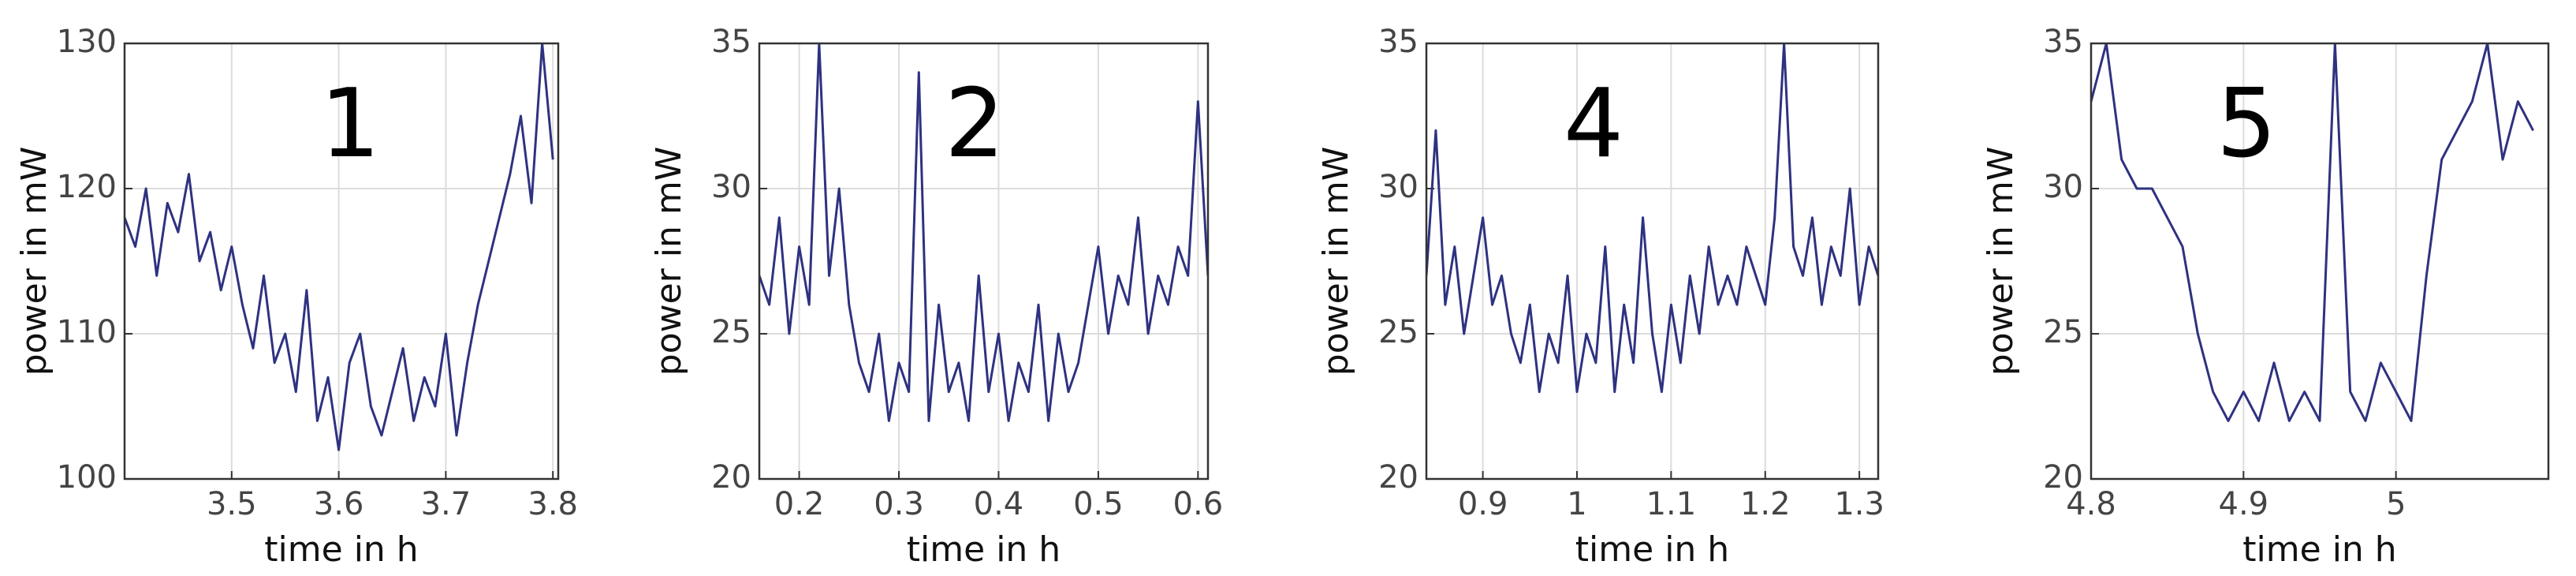 Image resolution: width=2576 pixels, height=576 pixels. Describe the element at coordinates (800, 504) in the screenshot. I see `x-tick-label: 0.2` at that location.